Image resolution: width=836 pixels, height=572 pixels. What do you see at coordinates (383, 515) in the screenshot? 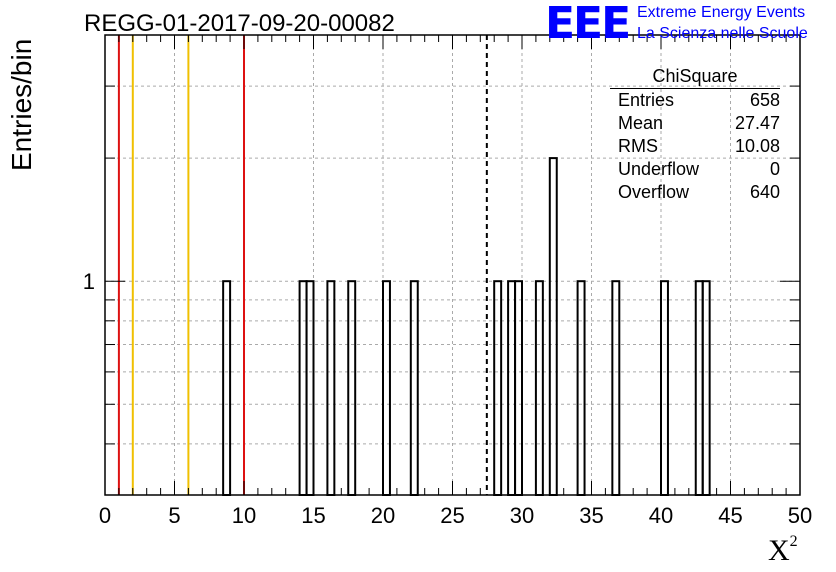
I see `x-tick-label: 20` at bounding box center [383, 515].